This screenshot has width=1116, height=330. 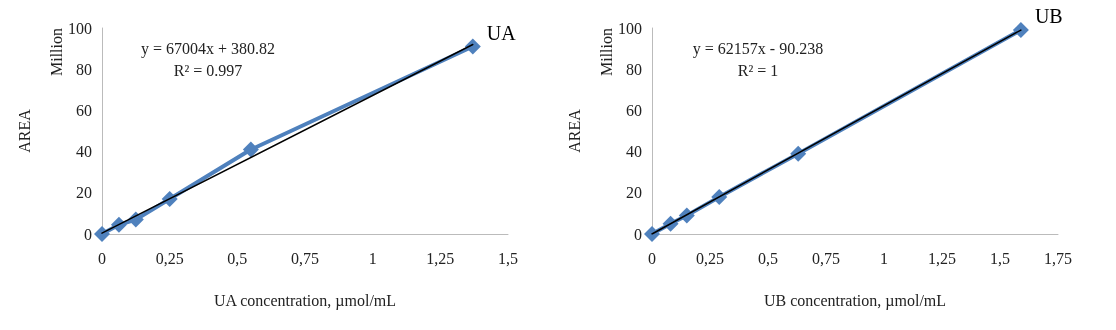 What do you see at coordinates (208, 48) in the screenshot?
I see `annotation: y = 67004x + 380.82` at bounding box center [208, 48].